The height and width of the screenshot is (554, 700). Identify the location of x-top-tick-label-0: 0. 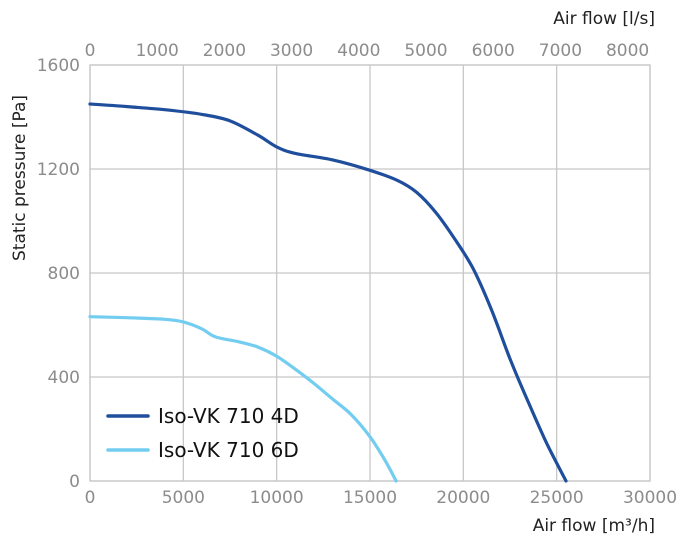
(90, 51).